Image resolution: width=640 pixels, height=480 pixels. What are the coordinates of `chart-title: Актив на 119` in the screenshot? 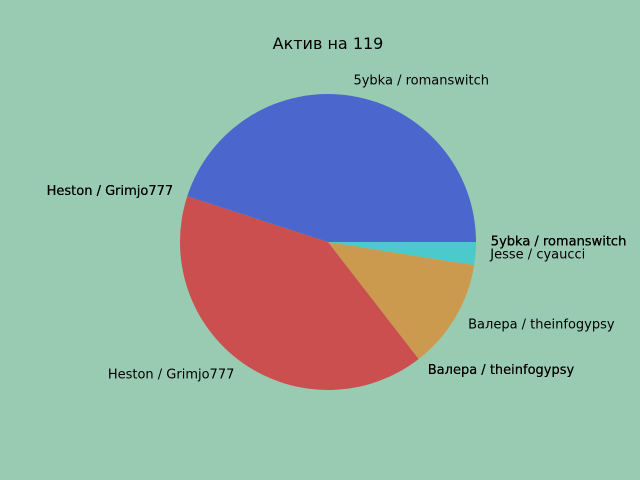 It's located at (328, 43).